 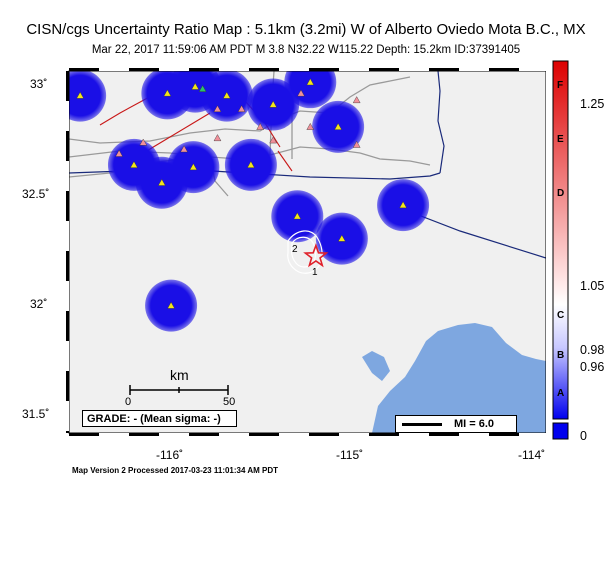 What do you see at coordinates (316, 255) in the screenshot?
I see `epicenter-star-icon` at bounding box center [316, 255].